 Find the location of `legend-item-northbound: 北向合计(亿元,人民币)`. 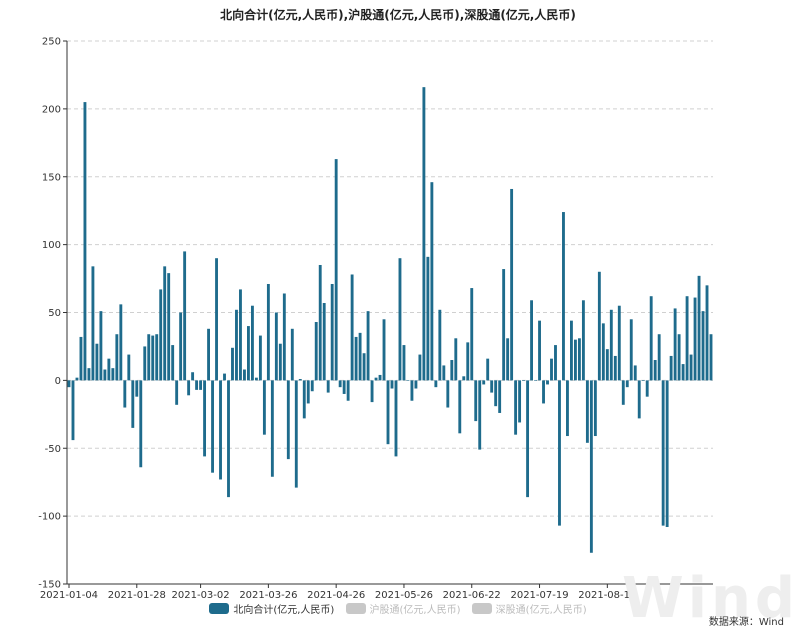

legend-item-northbound: 北向合计(亿元,人民币) is located at coordinates (271, 608).